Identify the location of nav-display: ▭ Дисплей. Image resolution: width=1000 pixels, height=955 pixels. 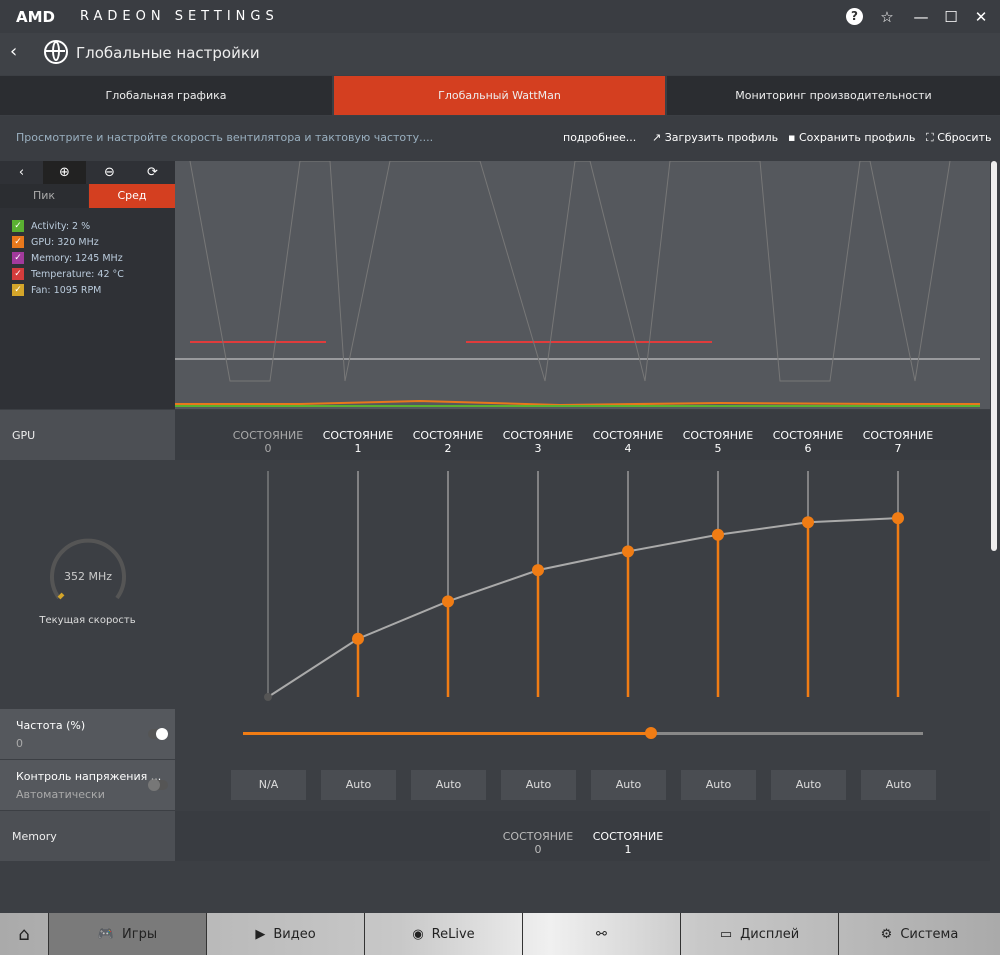
(760, 934).